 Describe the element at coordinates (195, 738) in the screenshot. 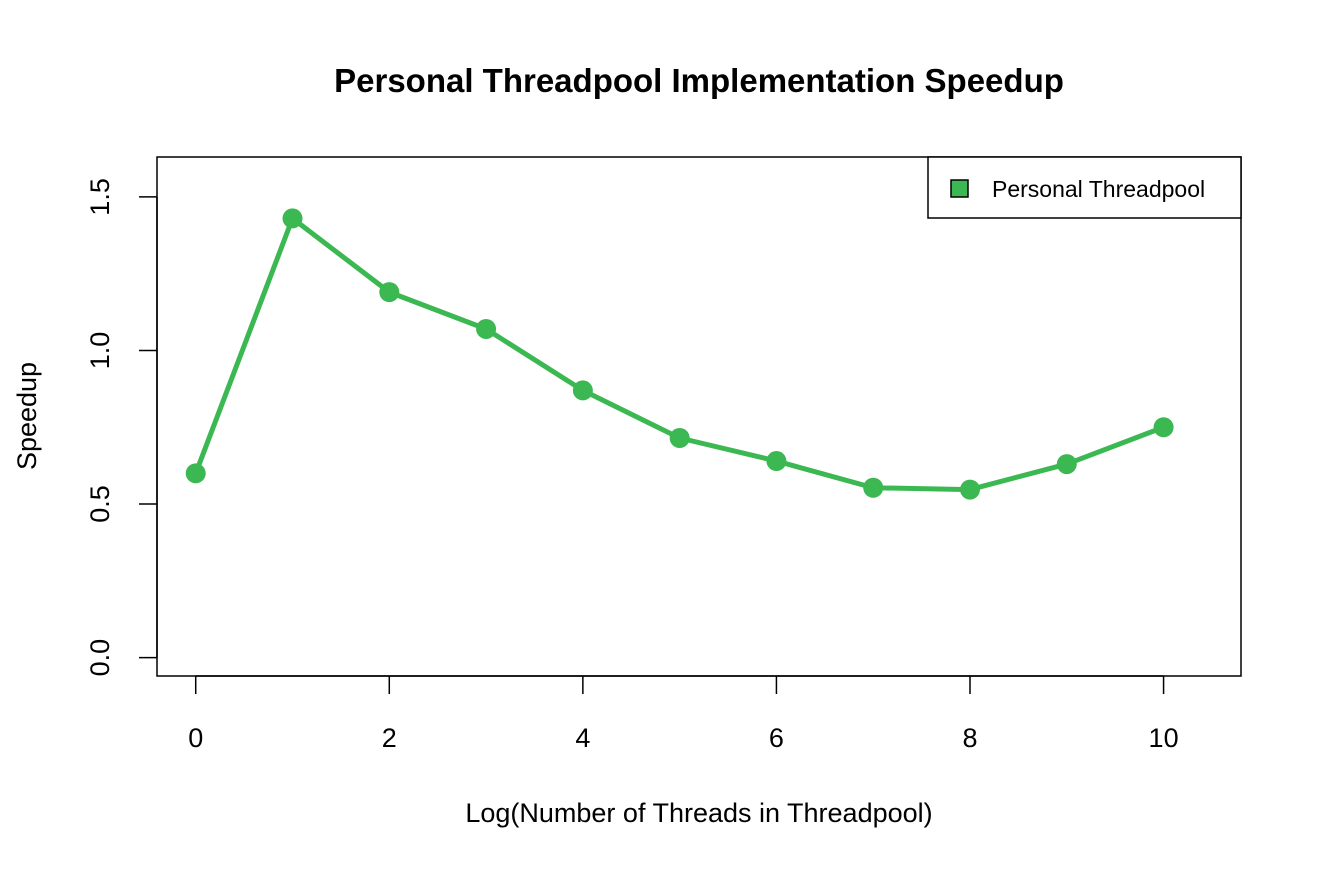

I see `x-tick-label: 0` at that location.